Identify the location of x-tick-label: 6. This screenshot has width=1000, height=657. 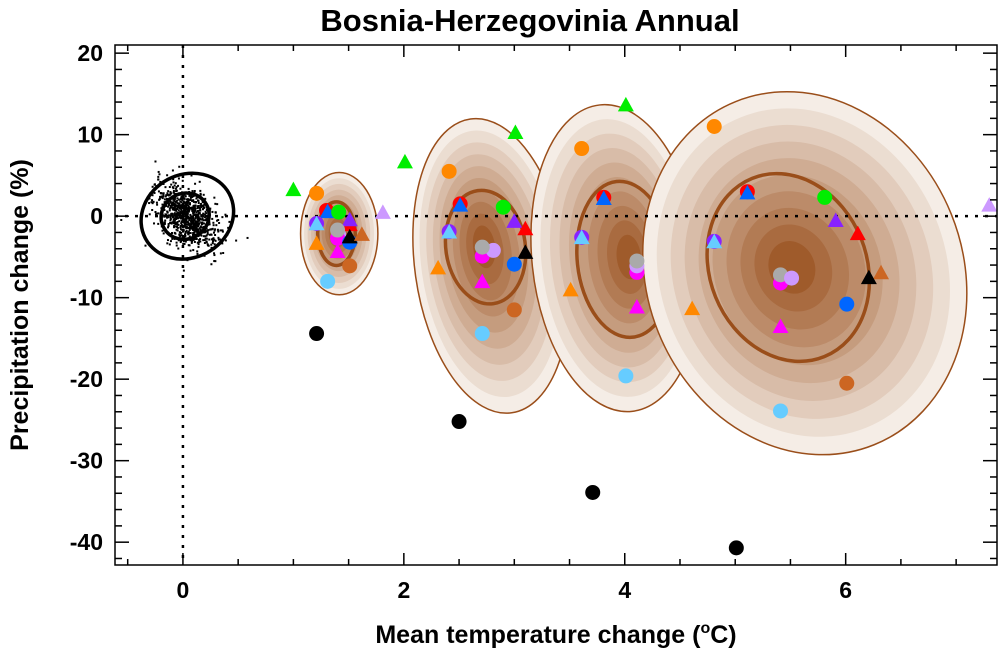
(845, 590).